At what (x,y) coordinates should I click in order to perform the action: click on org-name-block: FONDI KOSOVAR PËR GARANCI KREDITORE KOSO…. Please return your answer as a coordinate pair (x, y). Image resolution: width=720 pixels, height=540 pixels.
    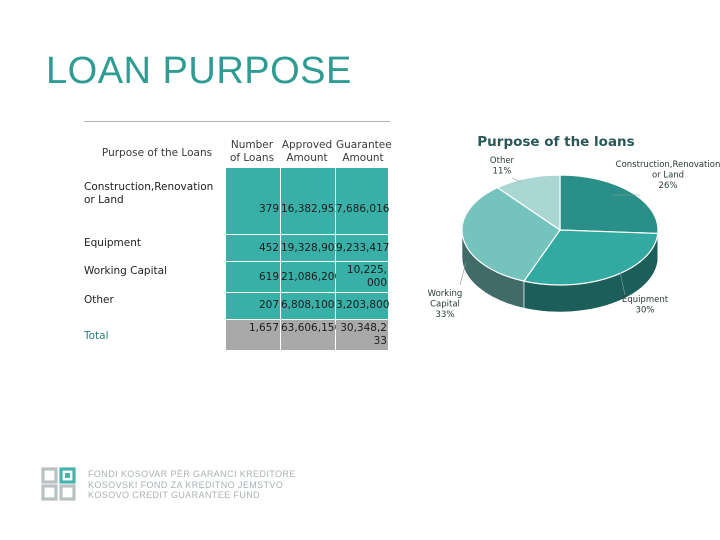
    Looking at the image, I should click on (192, 485).